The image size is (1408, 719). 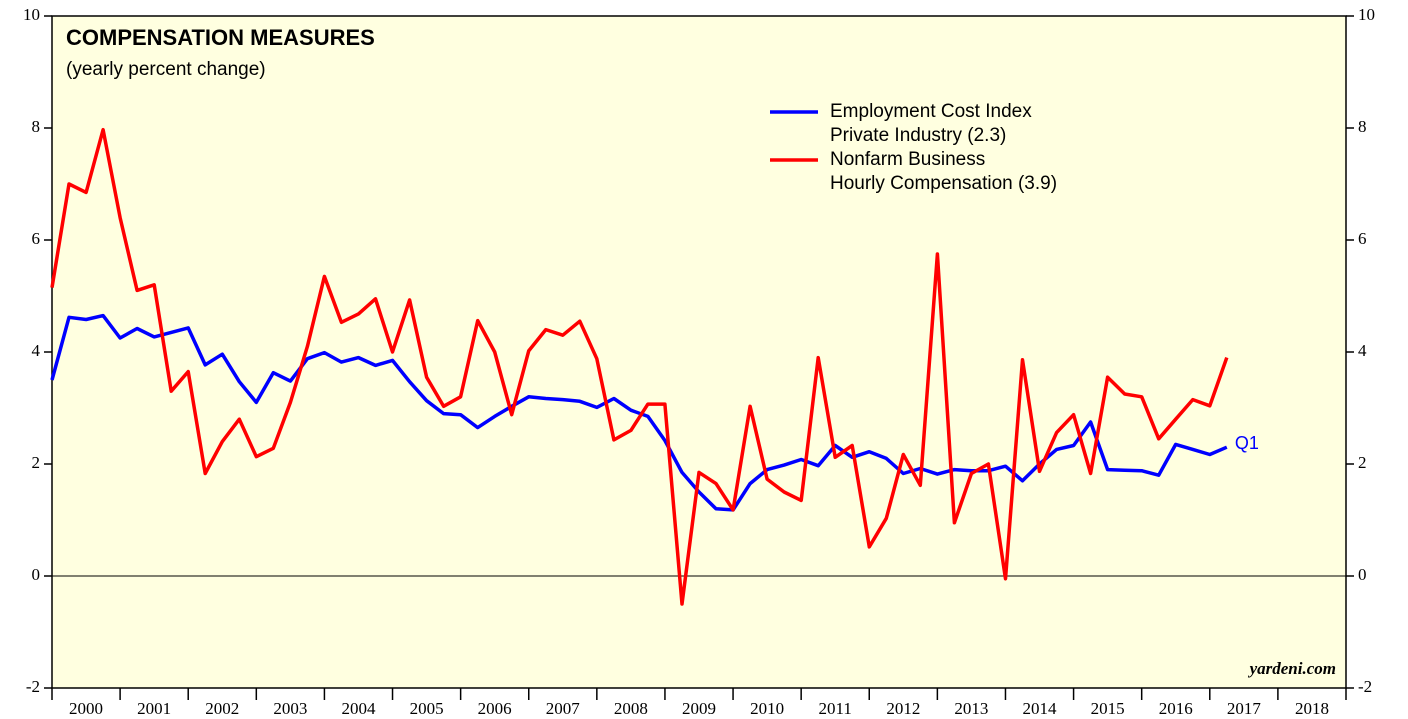 What do you see at coordinates (1312, 708) in the screenshot?
I see `x-tick-label: 2018` at bounding box center [1312, 708].